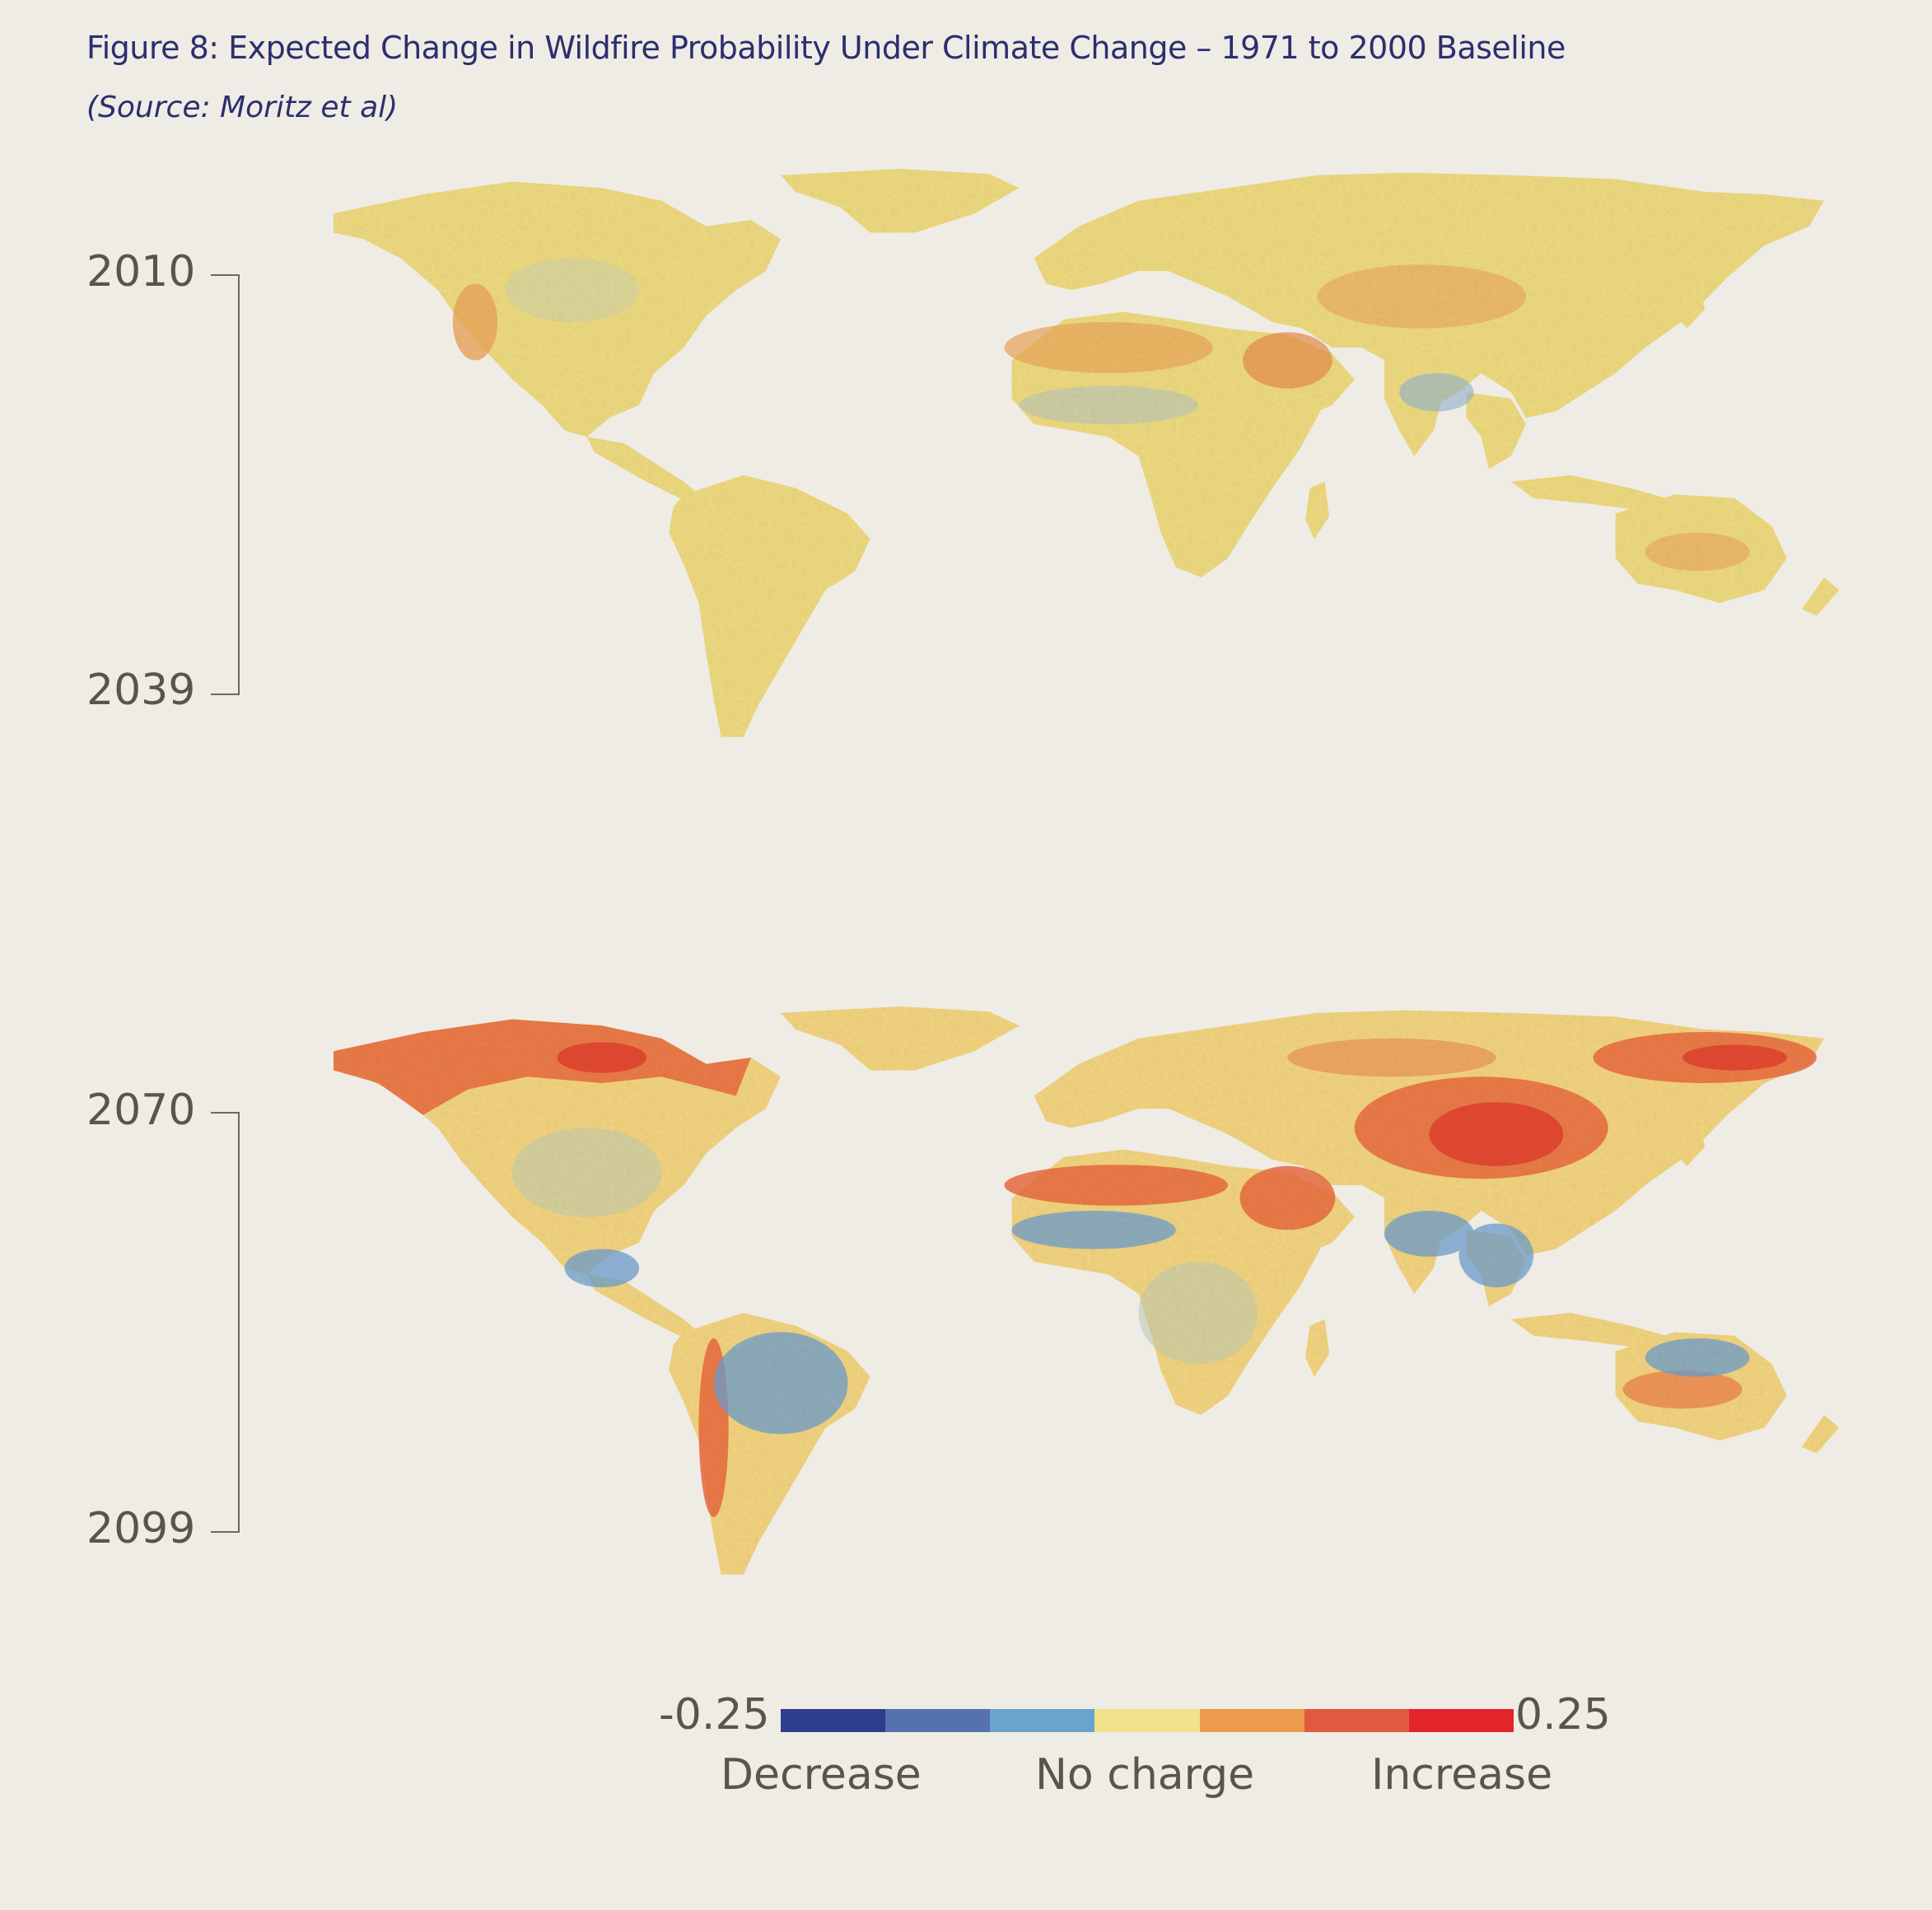 This screenshot has width=1932, height=1910. What do you see at coordinates (1462, 1775) in the screenshot?
I see `scale-increase-label: Increase` at bounding box center [1462, 1775].